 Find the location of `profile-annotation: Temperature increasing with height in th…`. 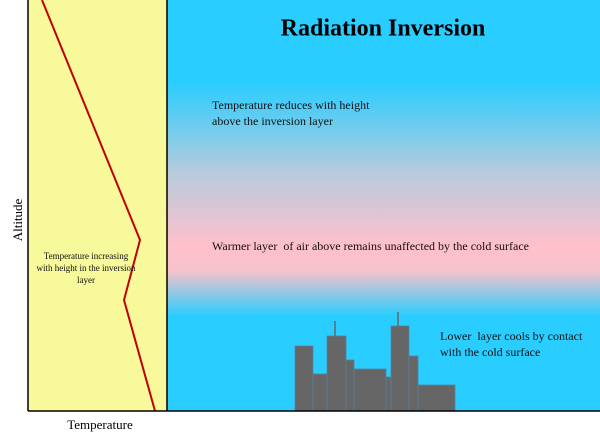

profile-annotation: Temperature increasing with height in th… is located at coordinates (86, 268).